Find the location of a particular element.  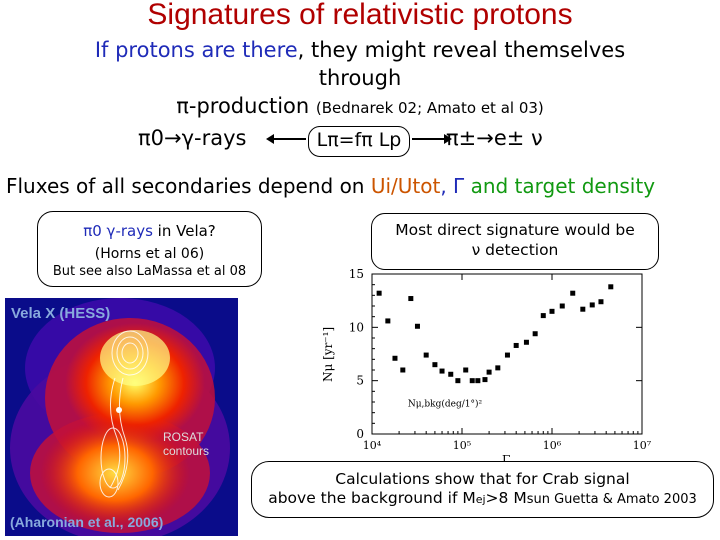

fluxes-prefix: Fluxes of all secondaries depend on is located at coordinates (188, 186).